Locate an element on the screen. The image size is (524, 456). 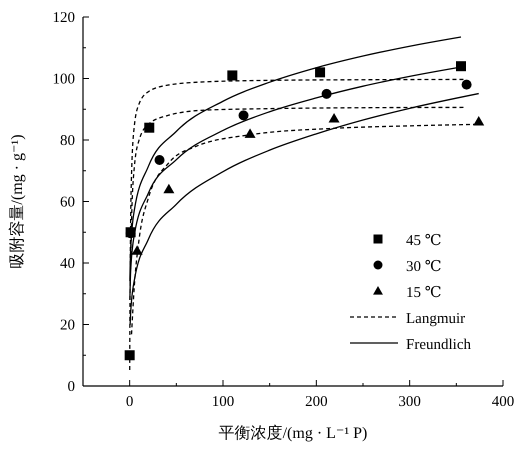
y-tick-label: 120 is located at coordinates (63, 18).